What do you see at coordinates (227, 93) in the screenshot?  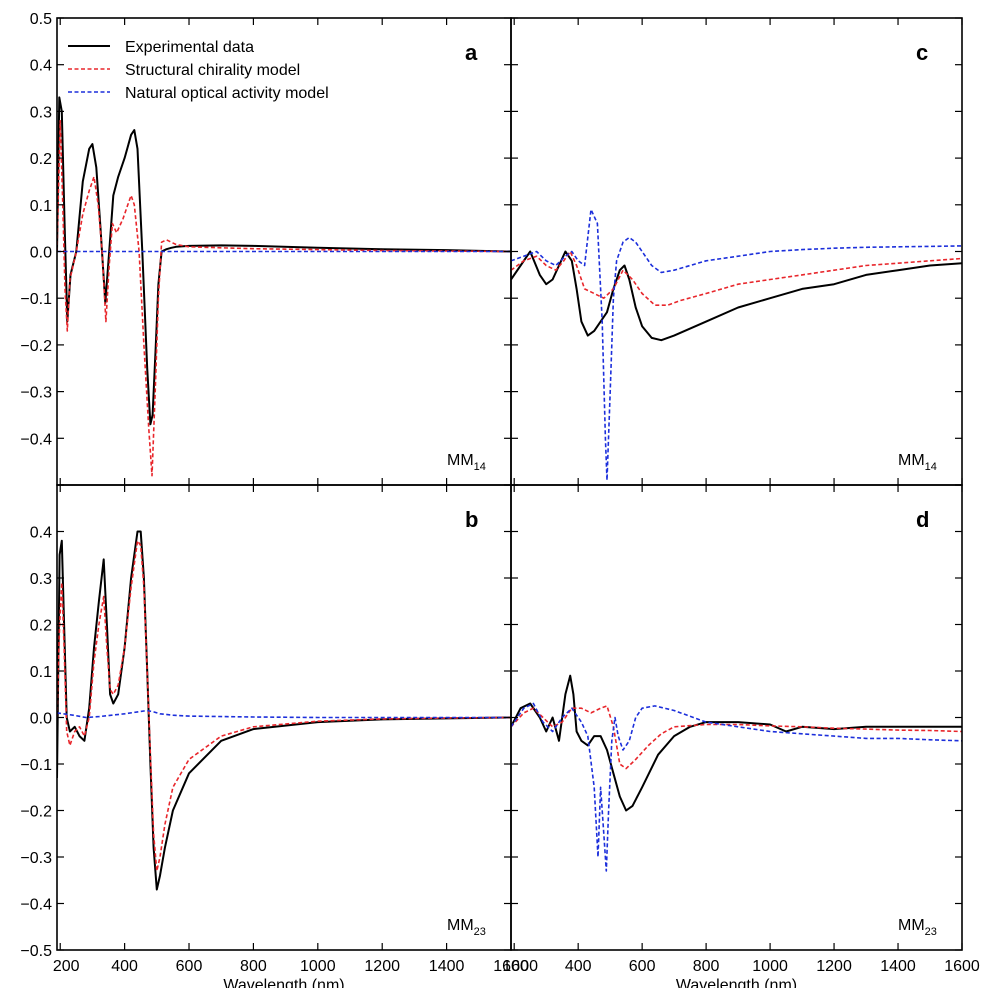 I see `legend-label: Natural optical activity model` at bounding box center [227, 93].